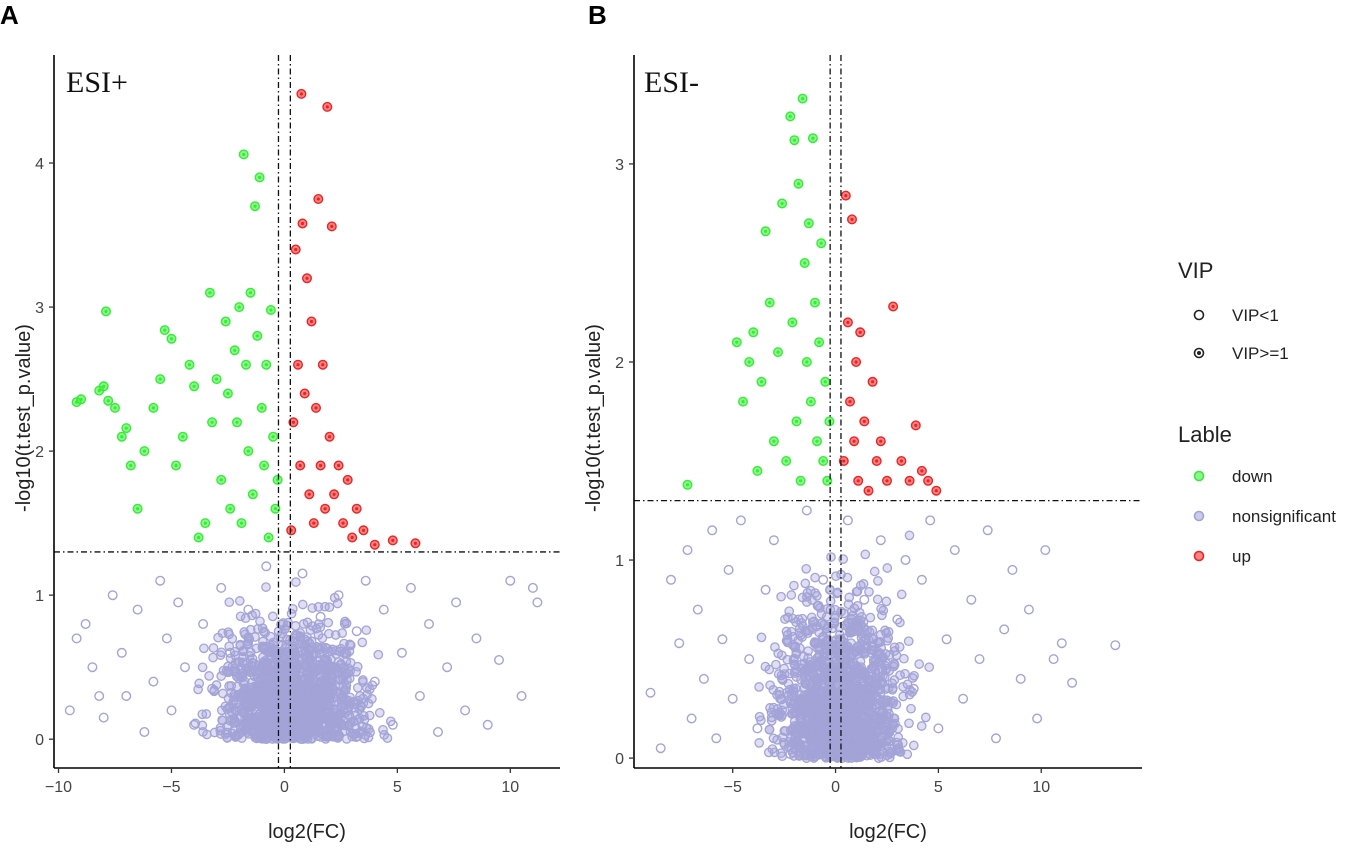 Image resolution: width=1358 pixels, height=850 pixels. Describe the element at coordinates (97, 82) in the screenshot. I see `panel-title-a: ESI+` at that location.